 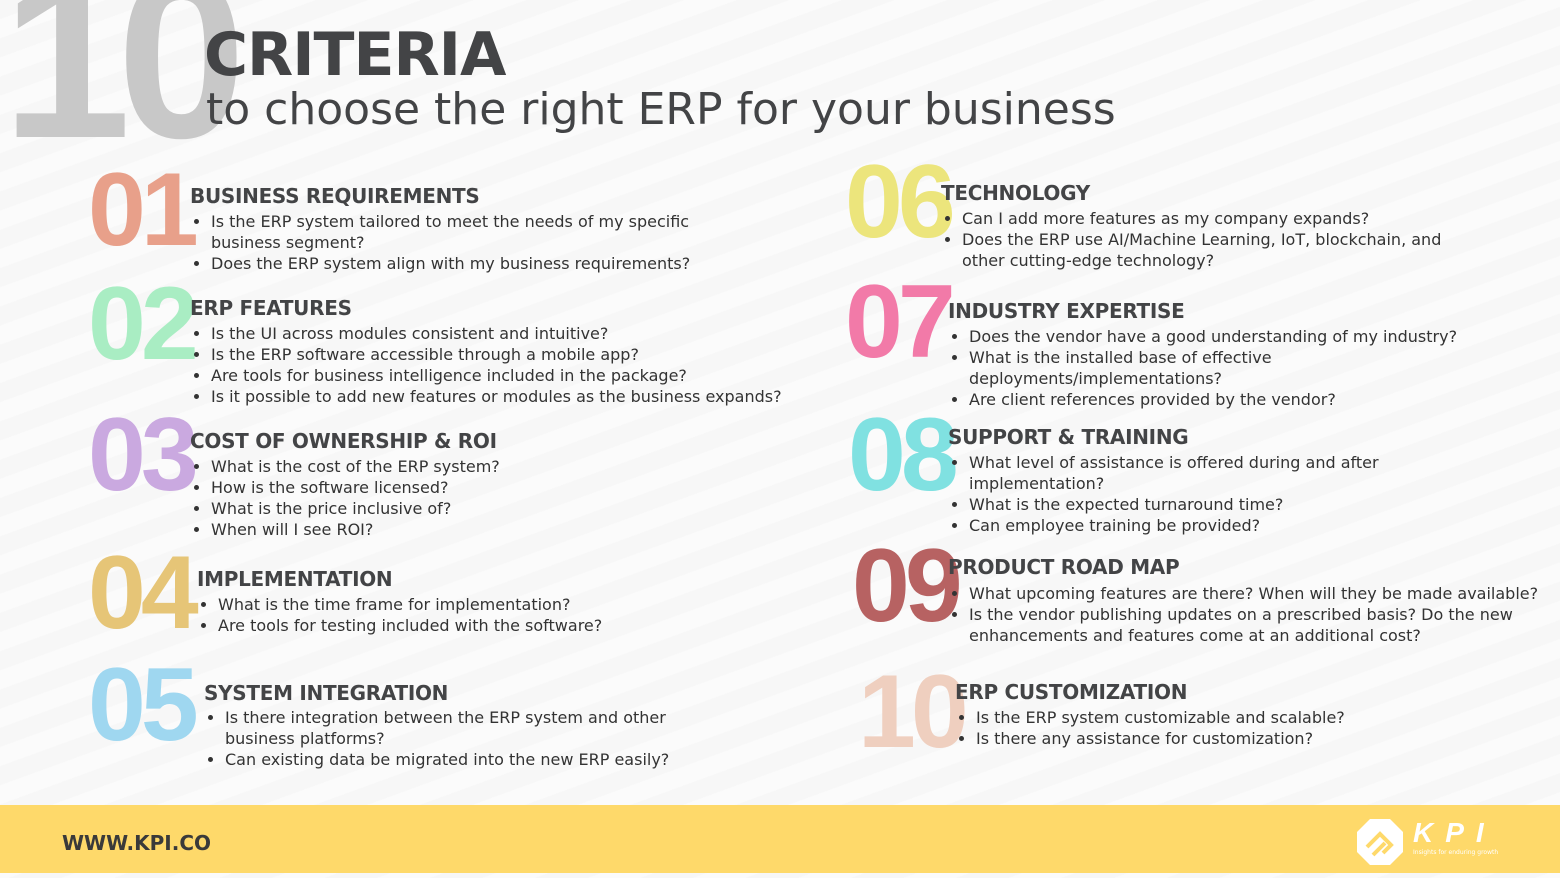 What do you see at coordinates (143, 324) in the screenshot?
I see `section-number: 02` at bounding box center [143, 324].